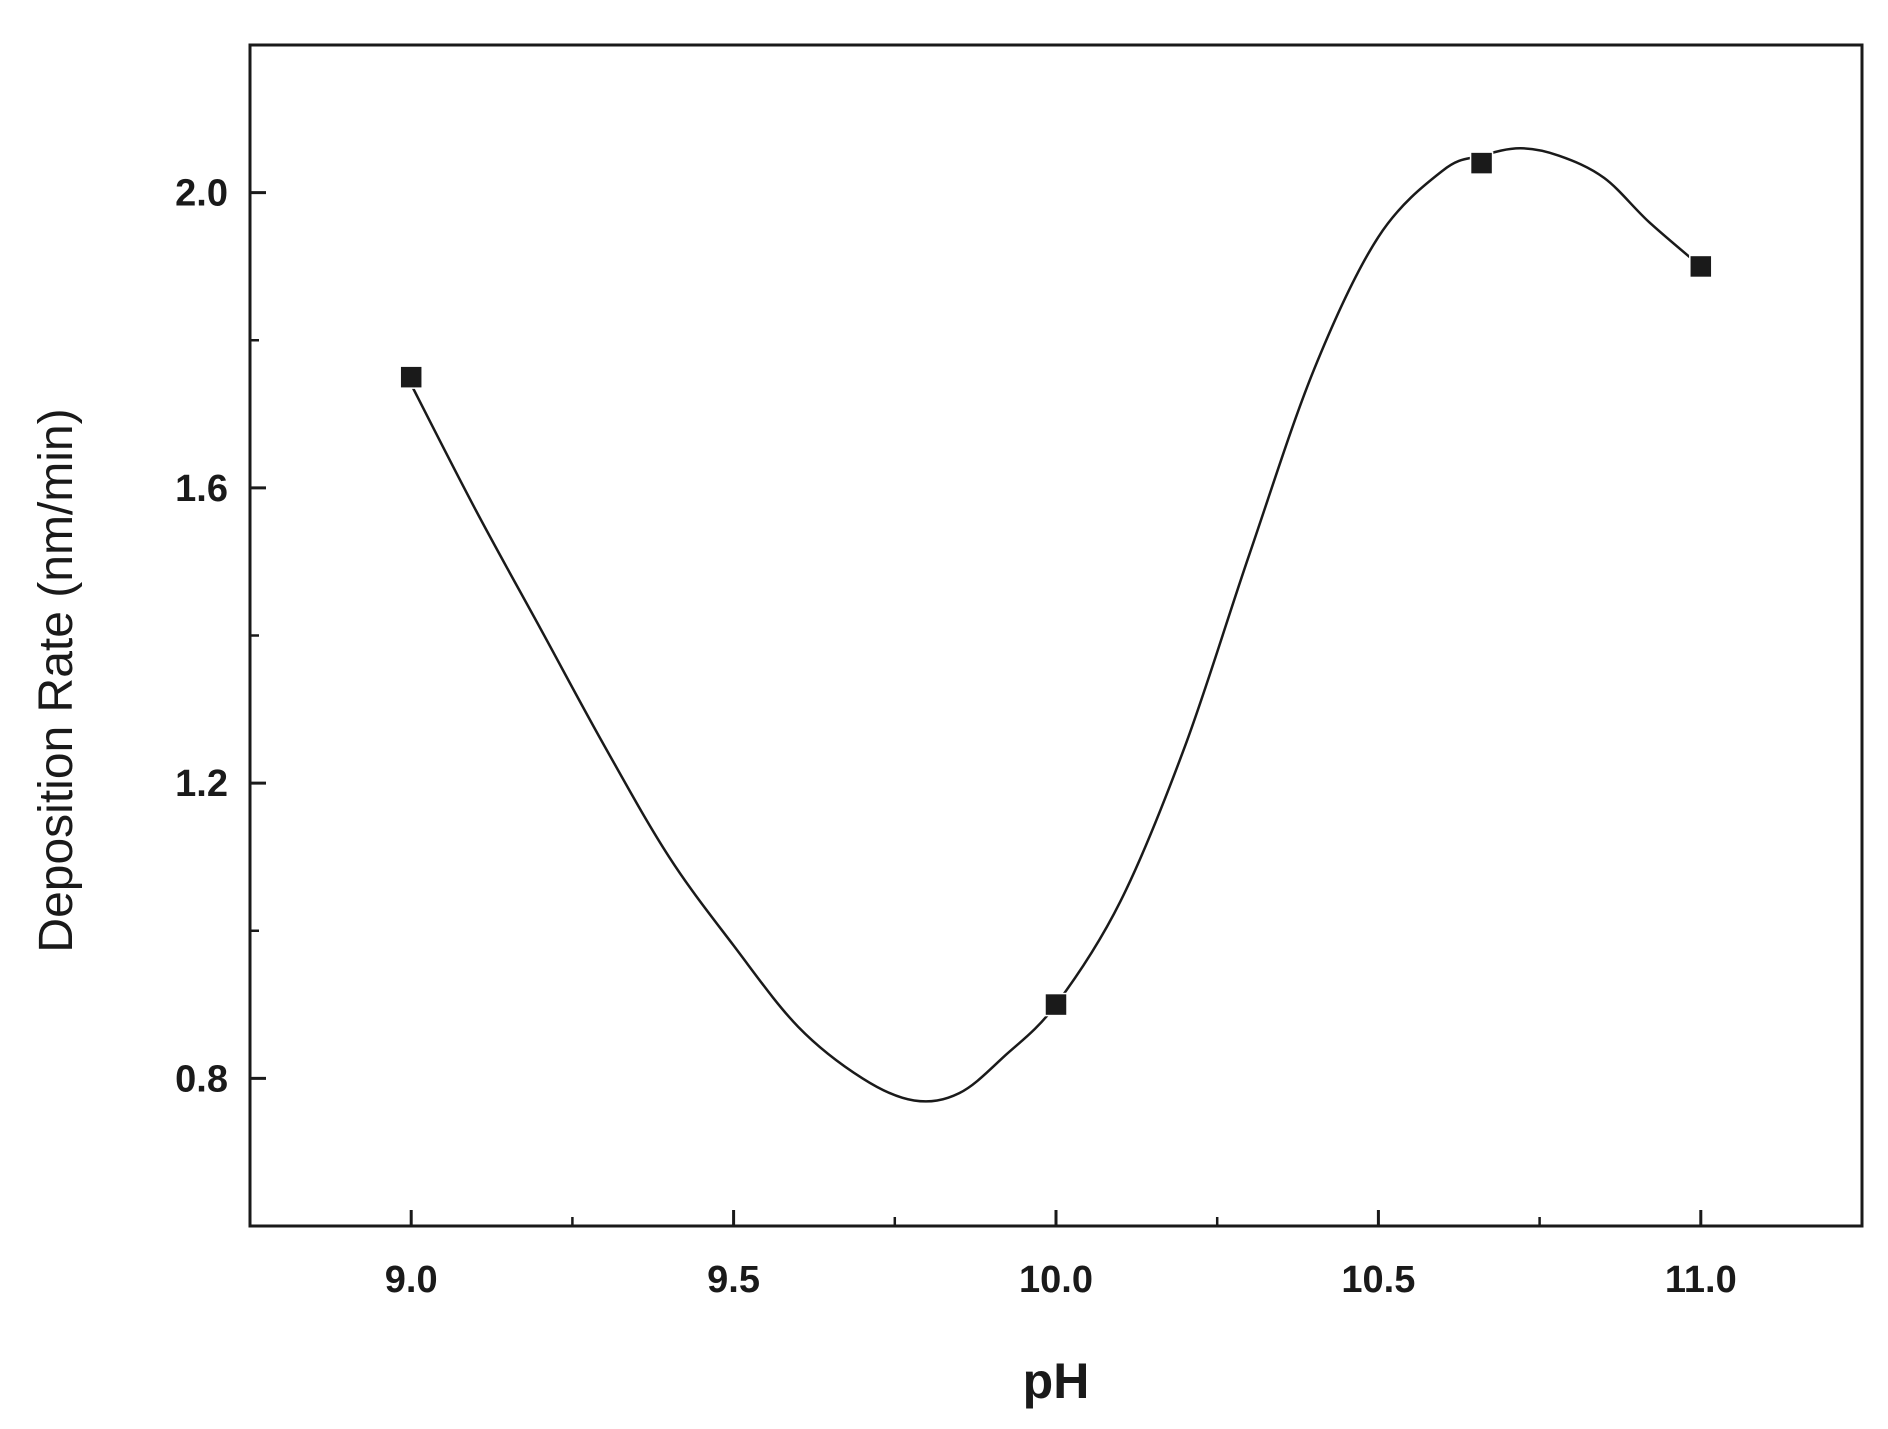 The width and height of the screenshot is (1888, 1429). What do you see at coordinates (56, 680) in the screenshot?
I see `y-axis-title: Deposition Rate (nm/min)` at bounding box center [56, 680].